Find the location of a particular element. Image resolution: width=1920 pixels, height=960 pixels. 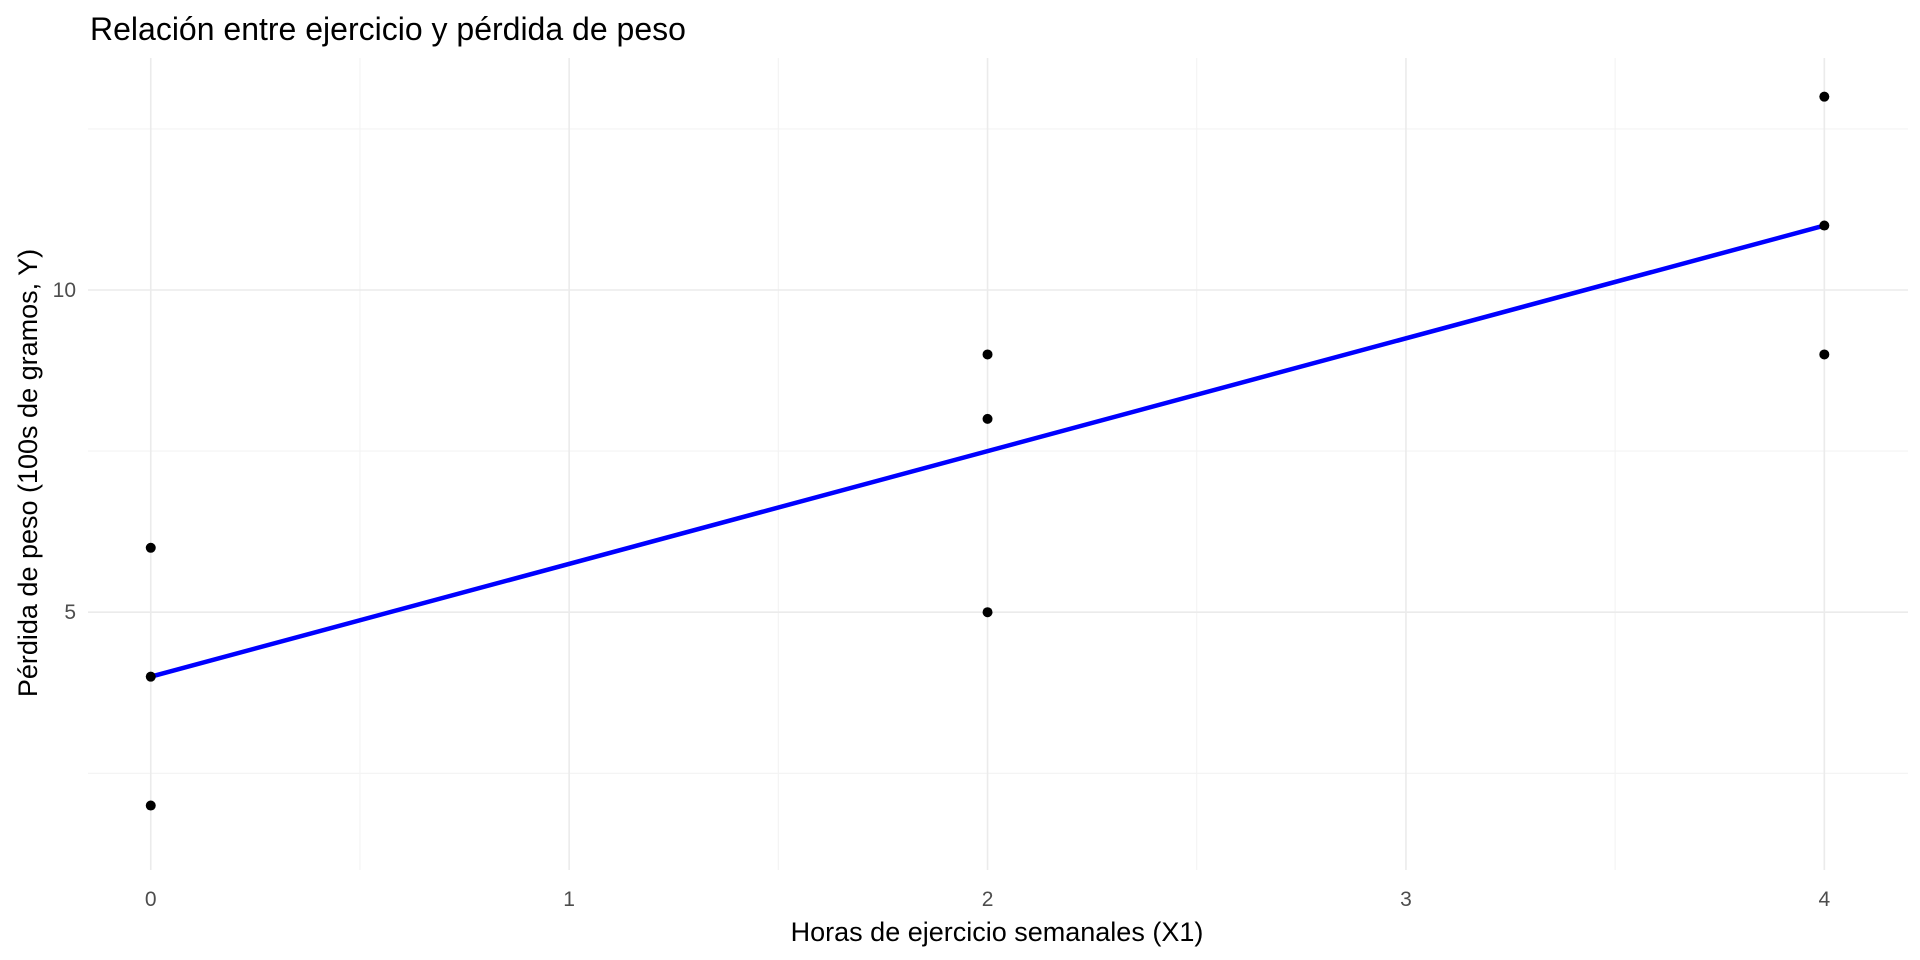

x-axis-title: Horas de ejercicio semanales (X1) is located at coordinates (997, 932).